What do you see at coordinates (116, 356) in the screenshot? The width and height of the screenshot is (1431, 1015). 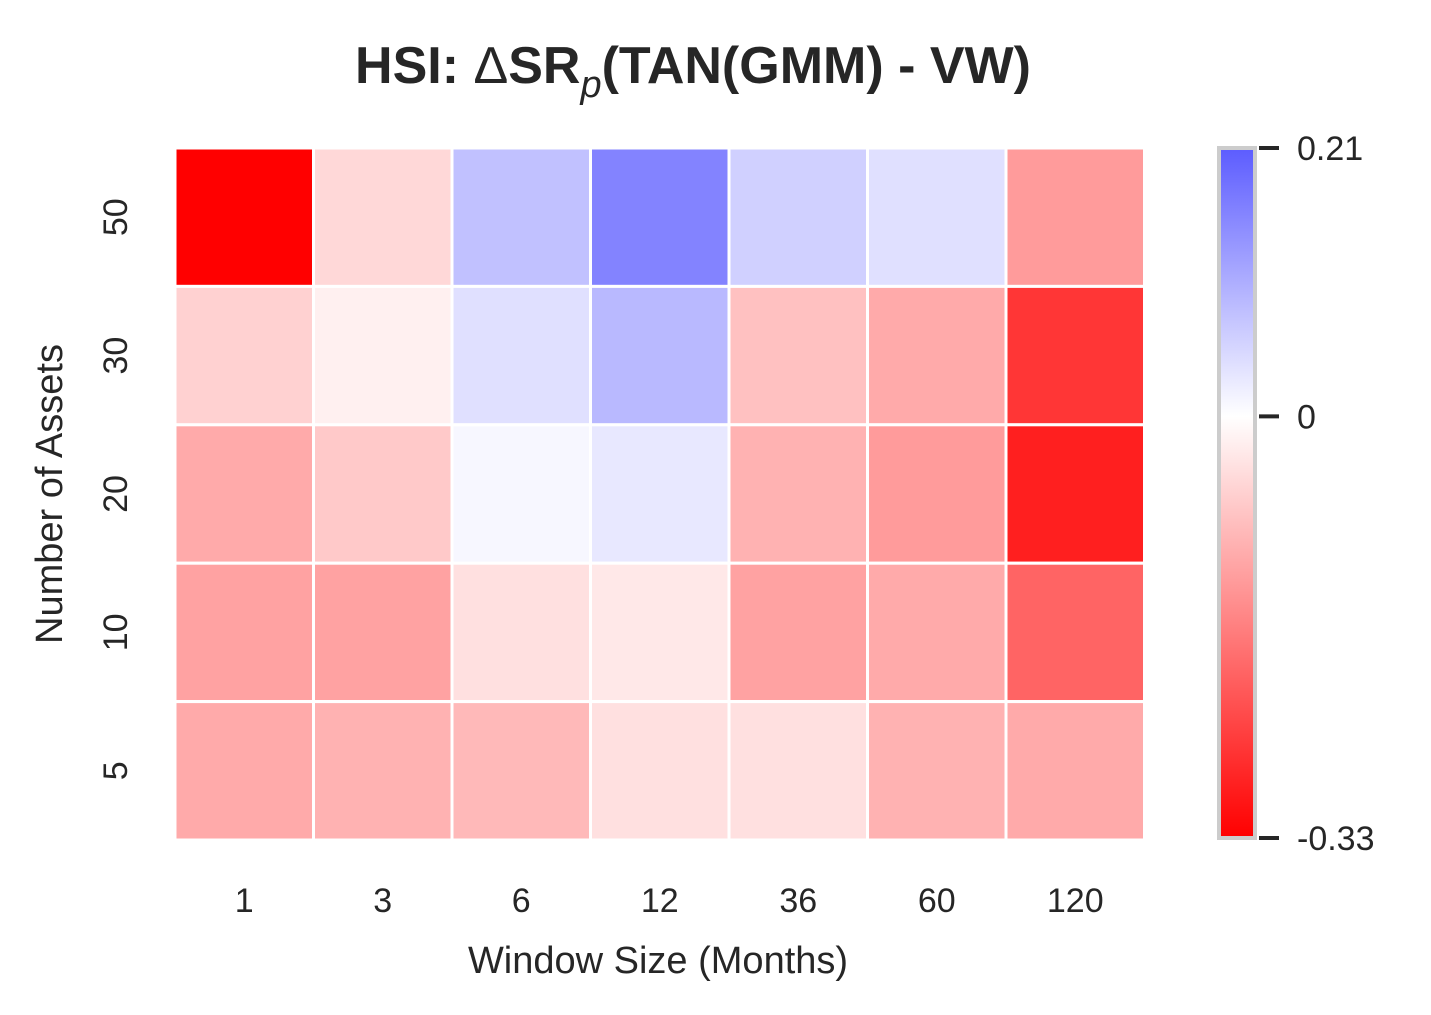 I see `y-tick-label: 30` at bounding box center [116, 356].